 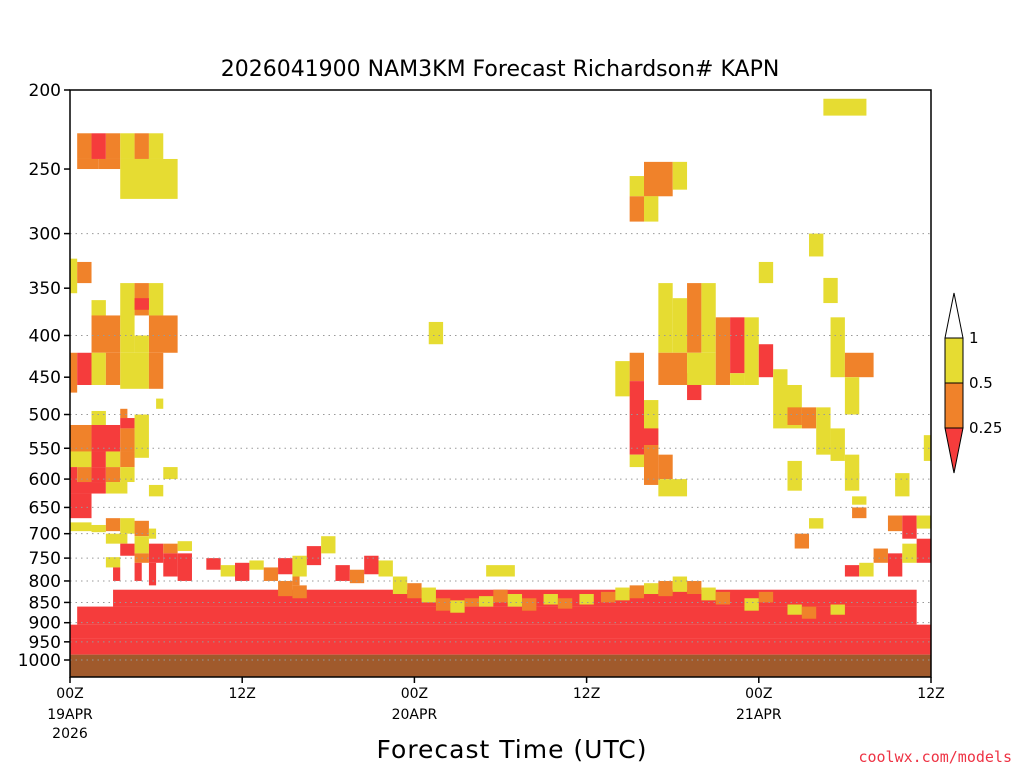 I want to click on x-tick-time: 00Z, so click(x=414, y=694).